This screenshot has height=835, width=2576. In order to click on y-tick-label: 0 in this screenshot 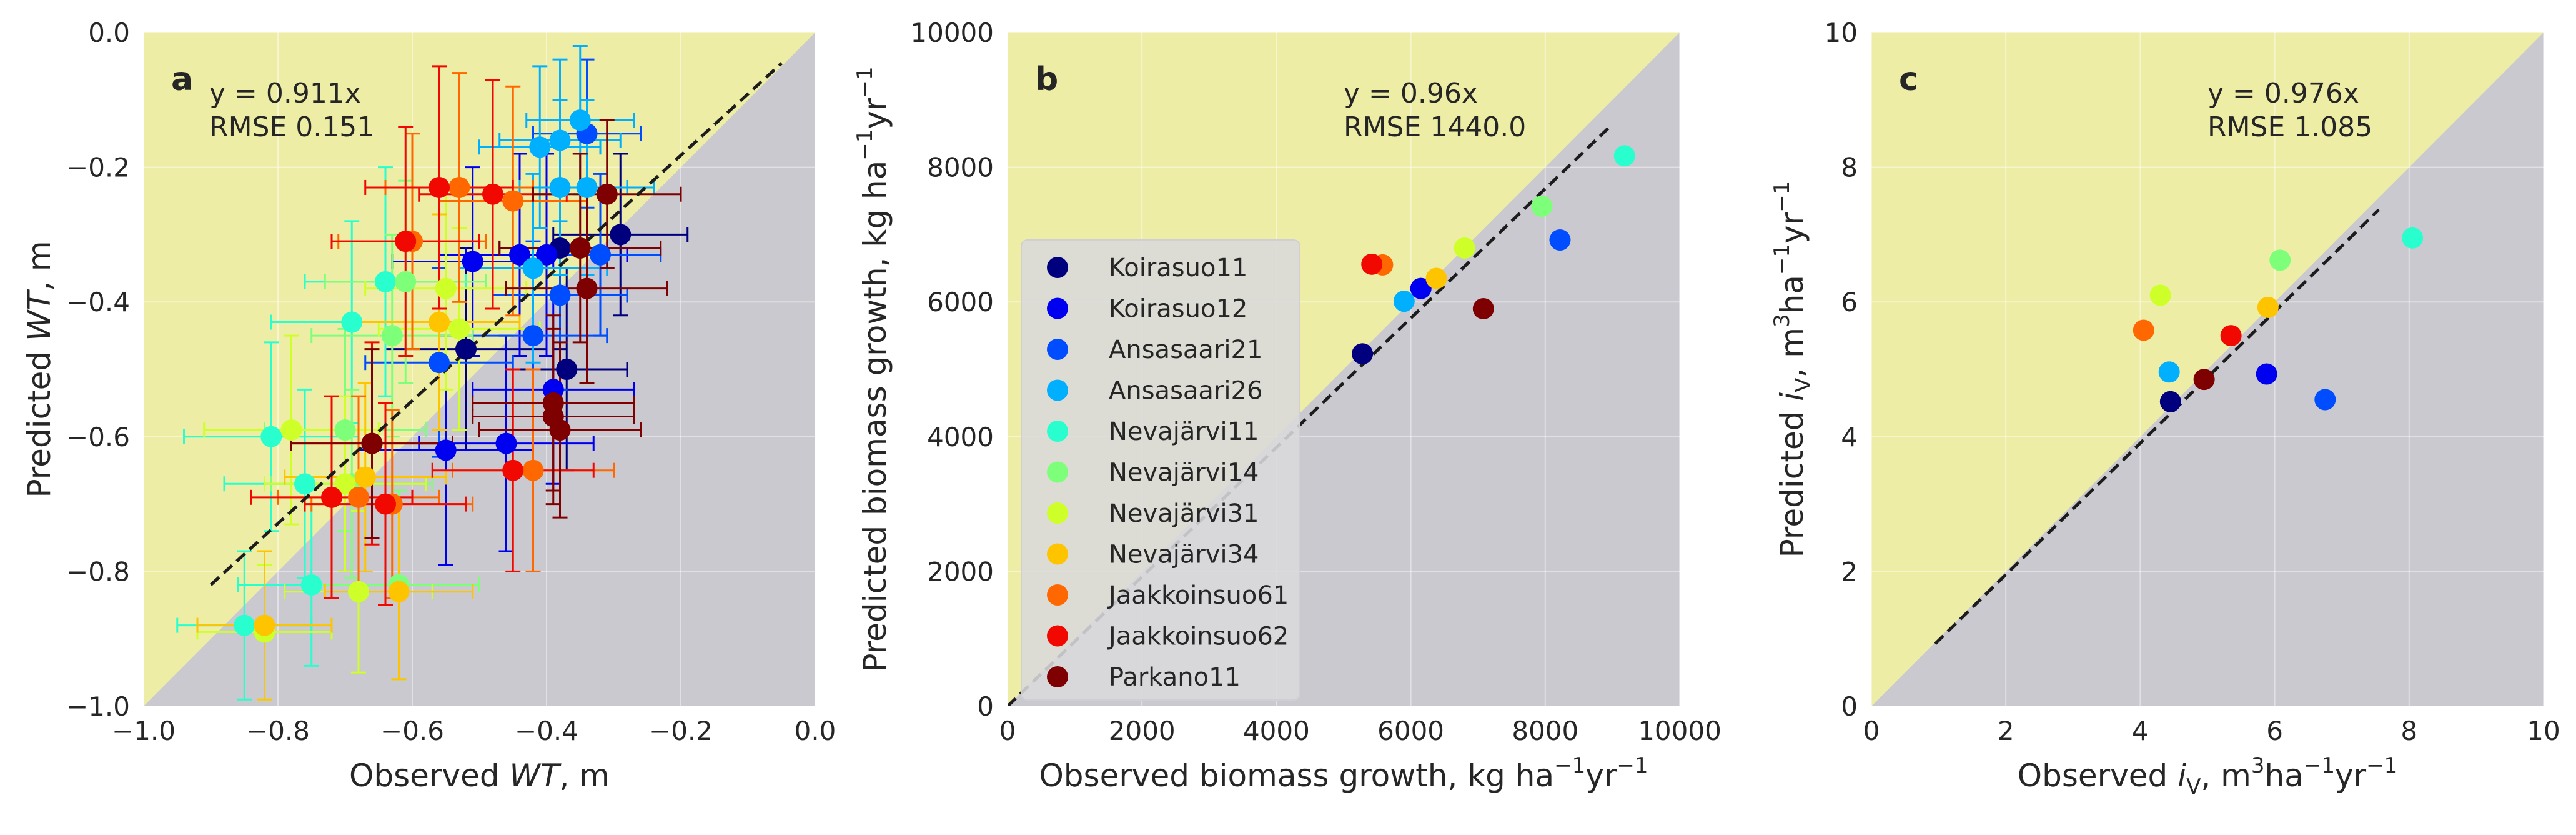, I will do `click(1849, 706)`.